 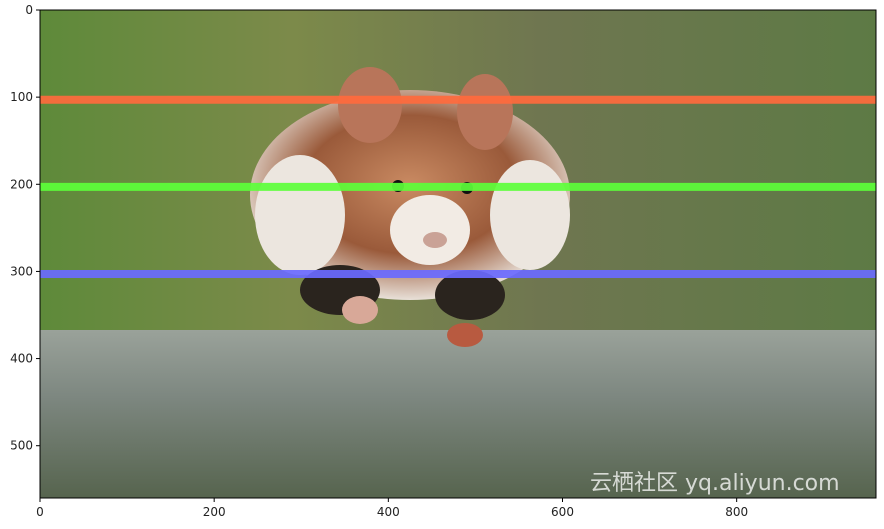 I want to click on x-tick-label: 0, so click(x=40, y=512).